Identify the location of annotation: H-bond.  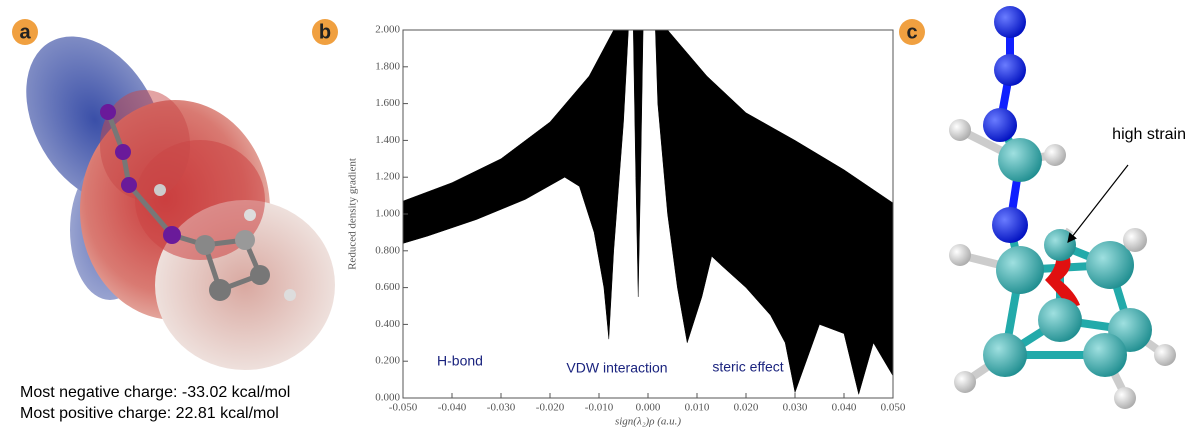
(460, 361).